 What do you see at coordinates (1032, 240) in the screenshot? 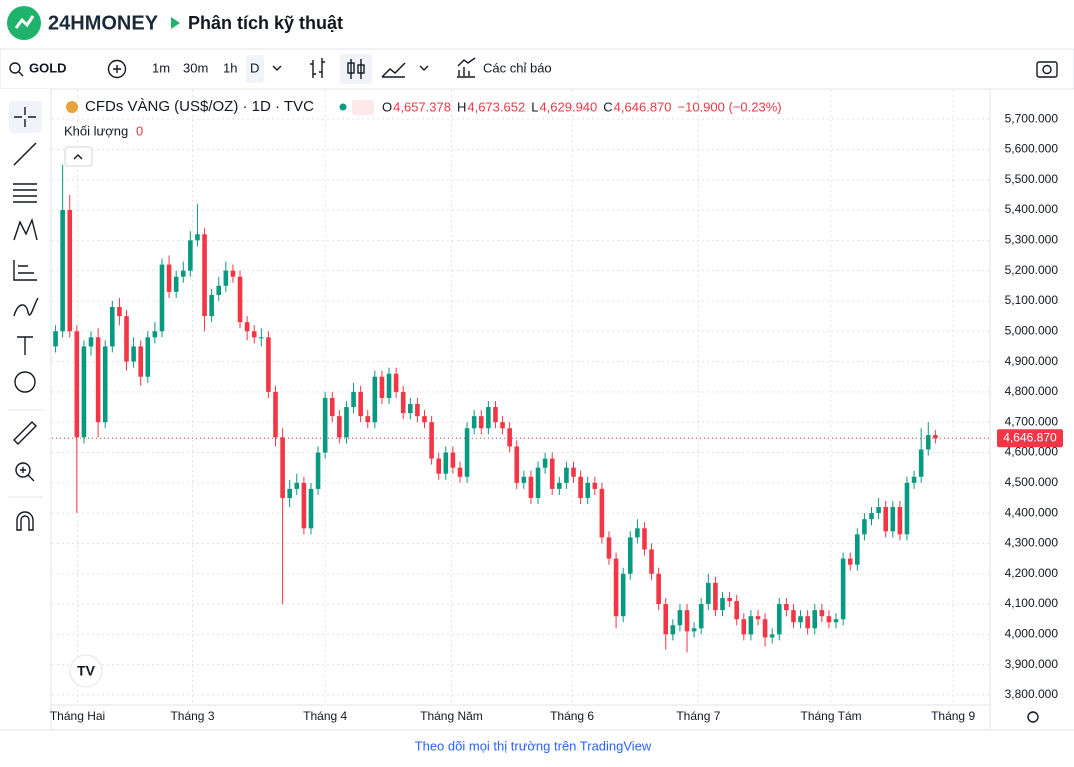
I see `y-tick-label: 5,300.000` at bounding box center [1032, 240].